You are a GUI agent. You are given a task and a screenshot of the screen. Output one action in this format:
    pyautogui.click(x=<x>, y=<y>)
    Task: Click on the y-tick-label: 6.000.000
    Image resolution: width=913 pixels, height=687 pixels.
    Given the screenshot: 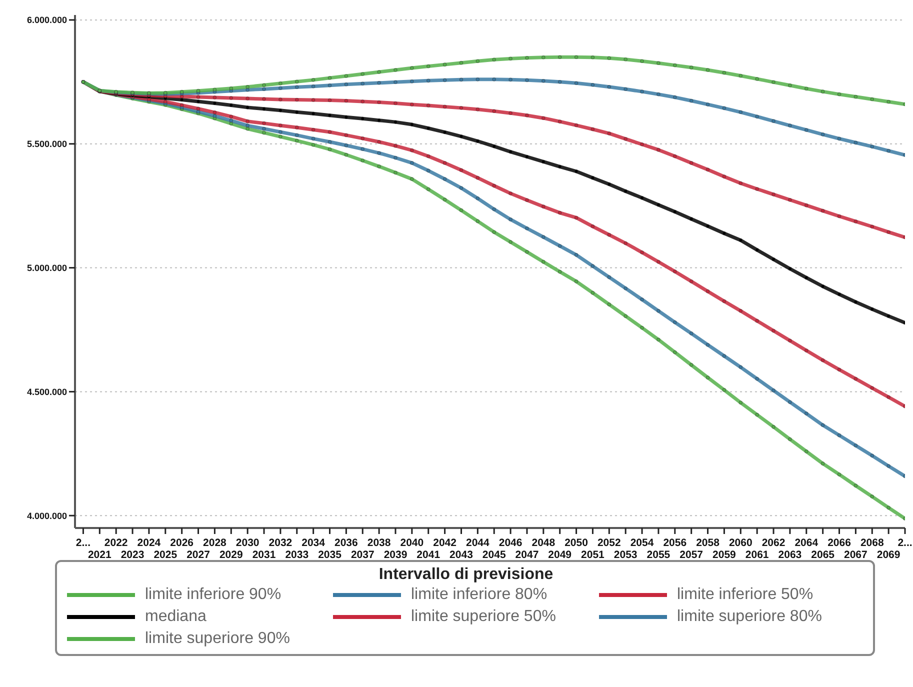 What is the action you would take?
    pyautogui.click(x=46, y=20)
    